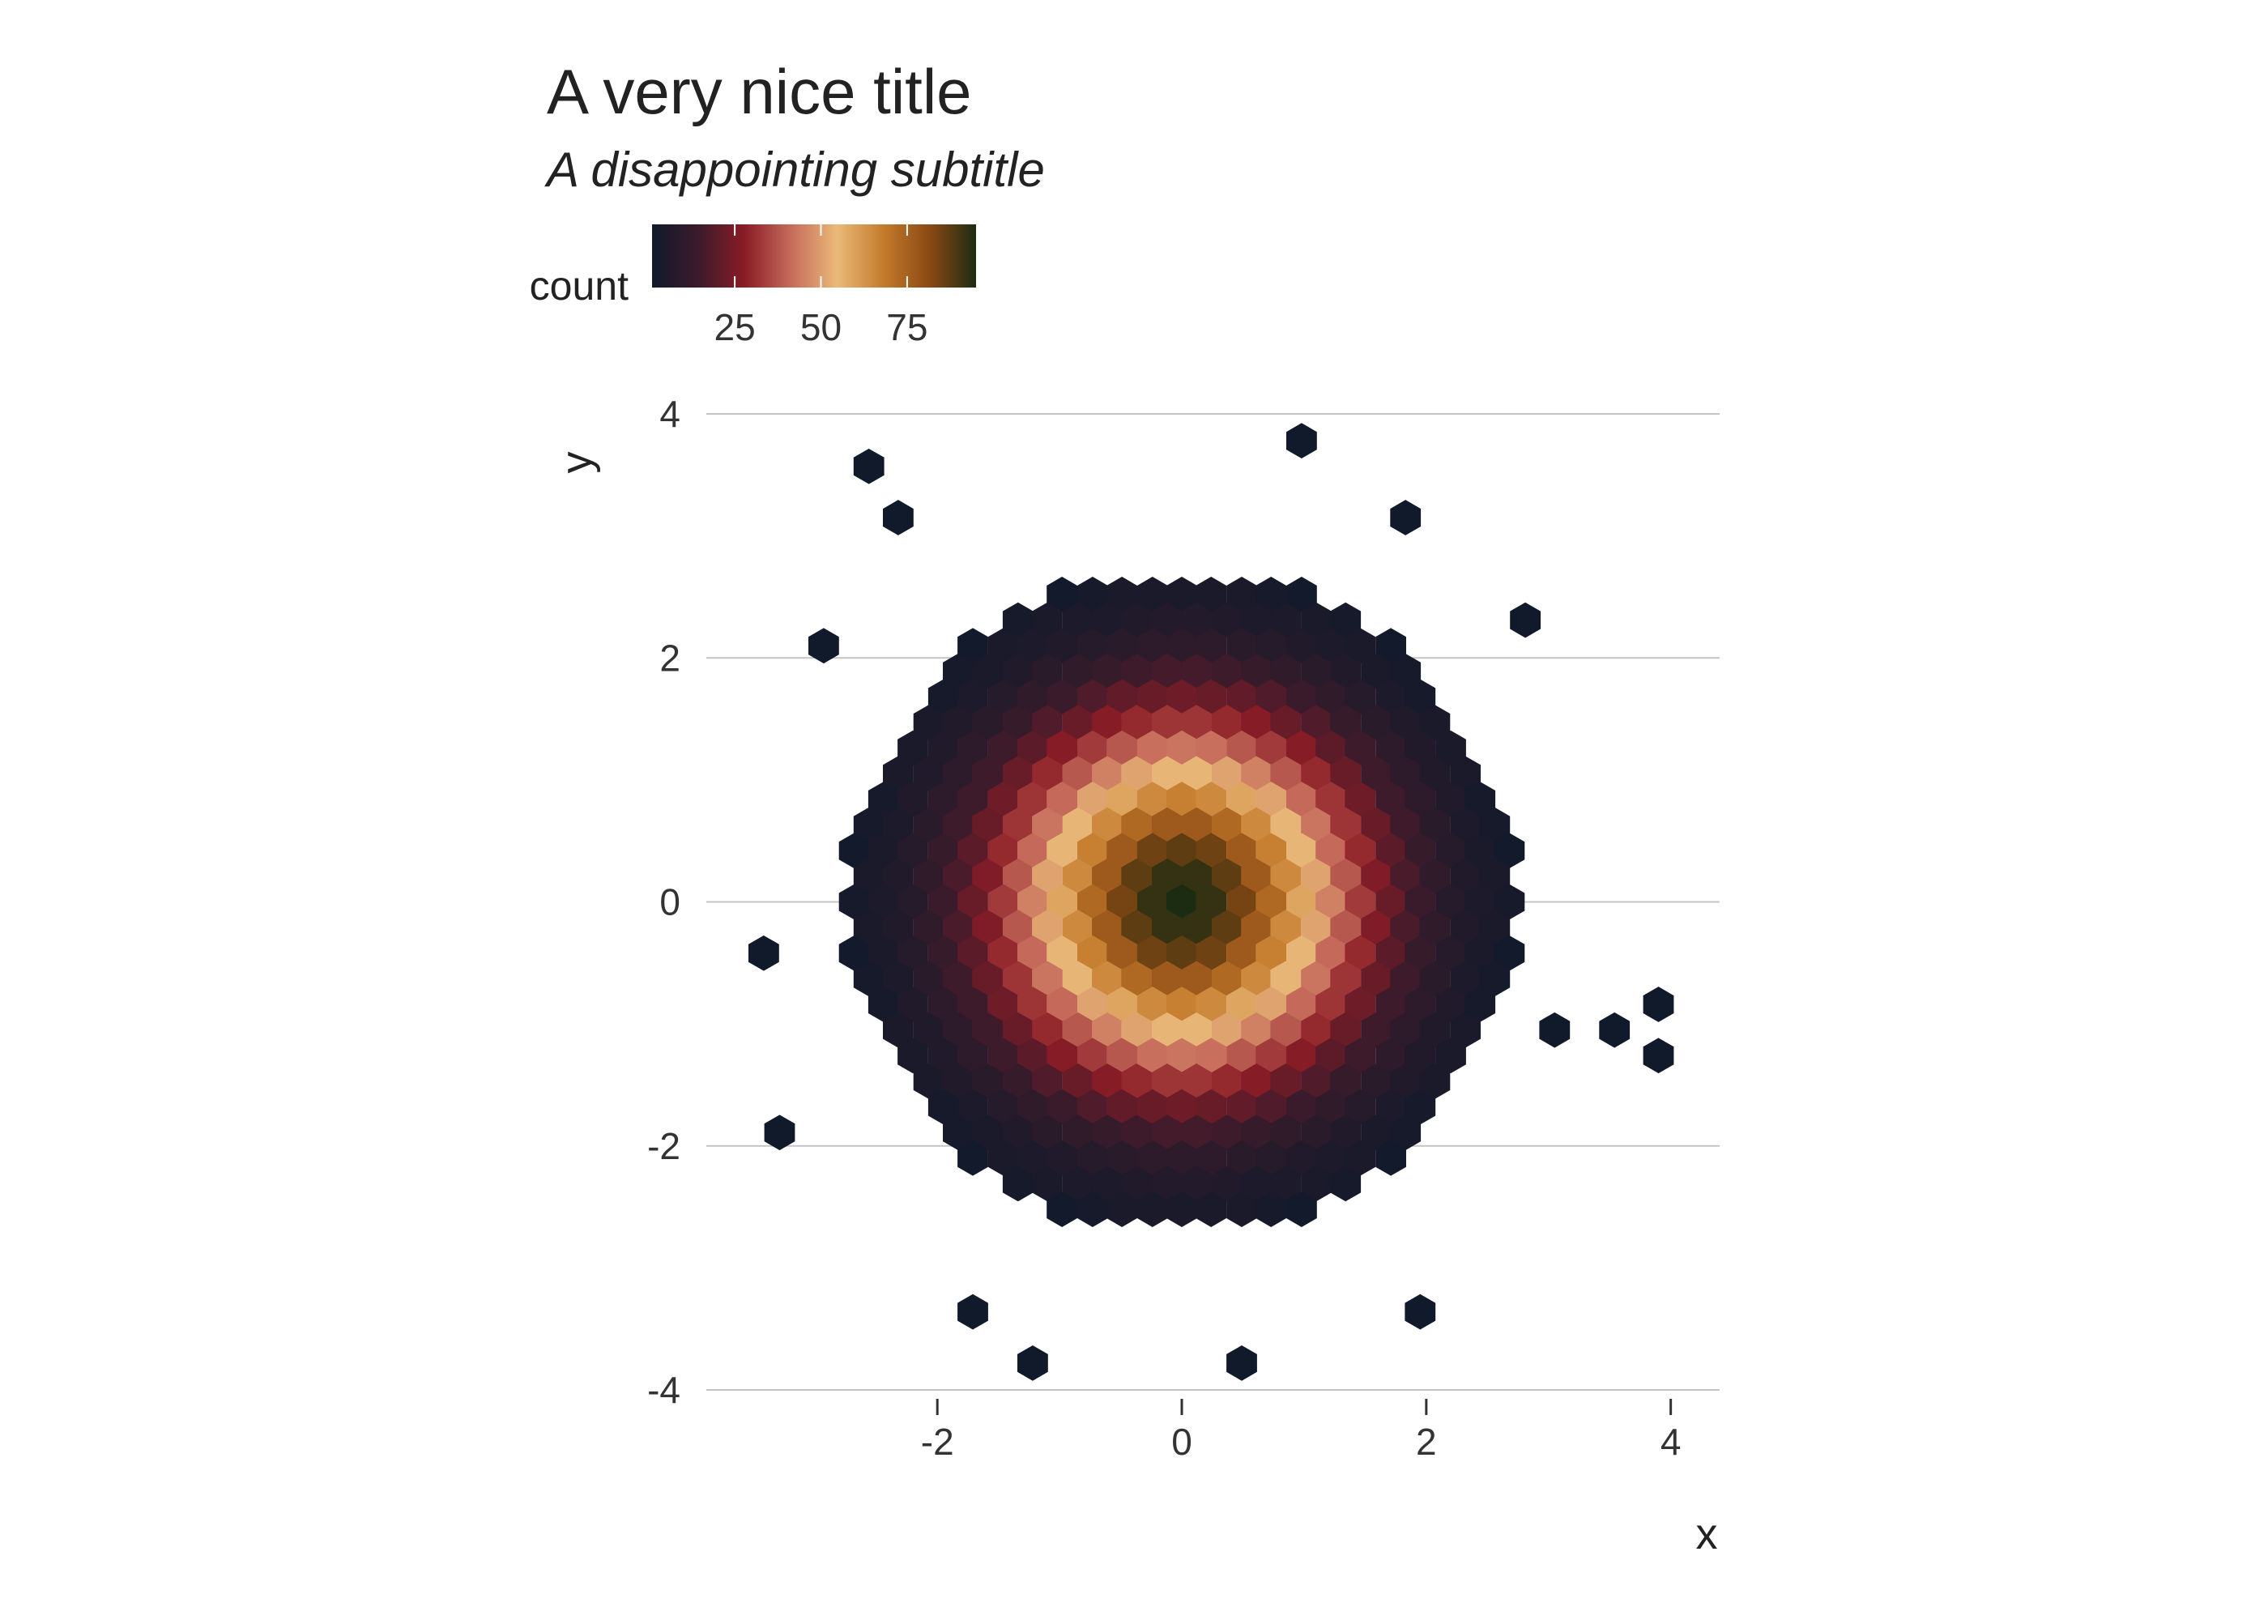  I want to click on chart-title: A very nice title, so click(759, 91).